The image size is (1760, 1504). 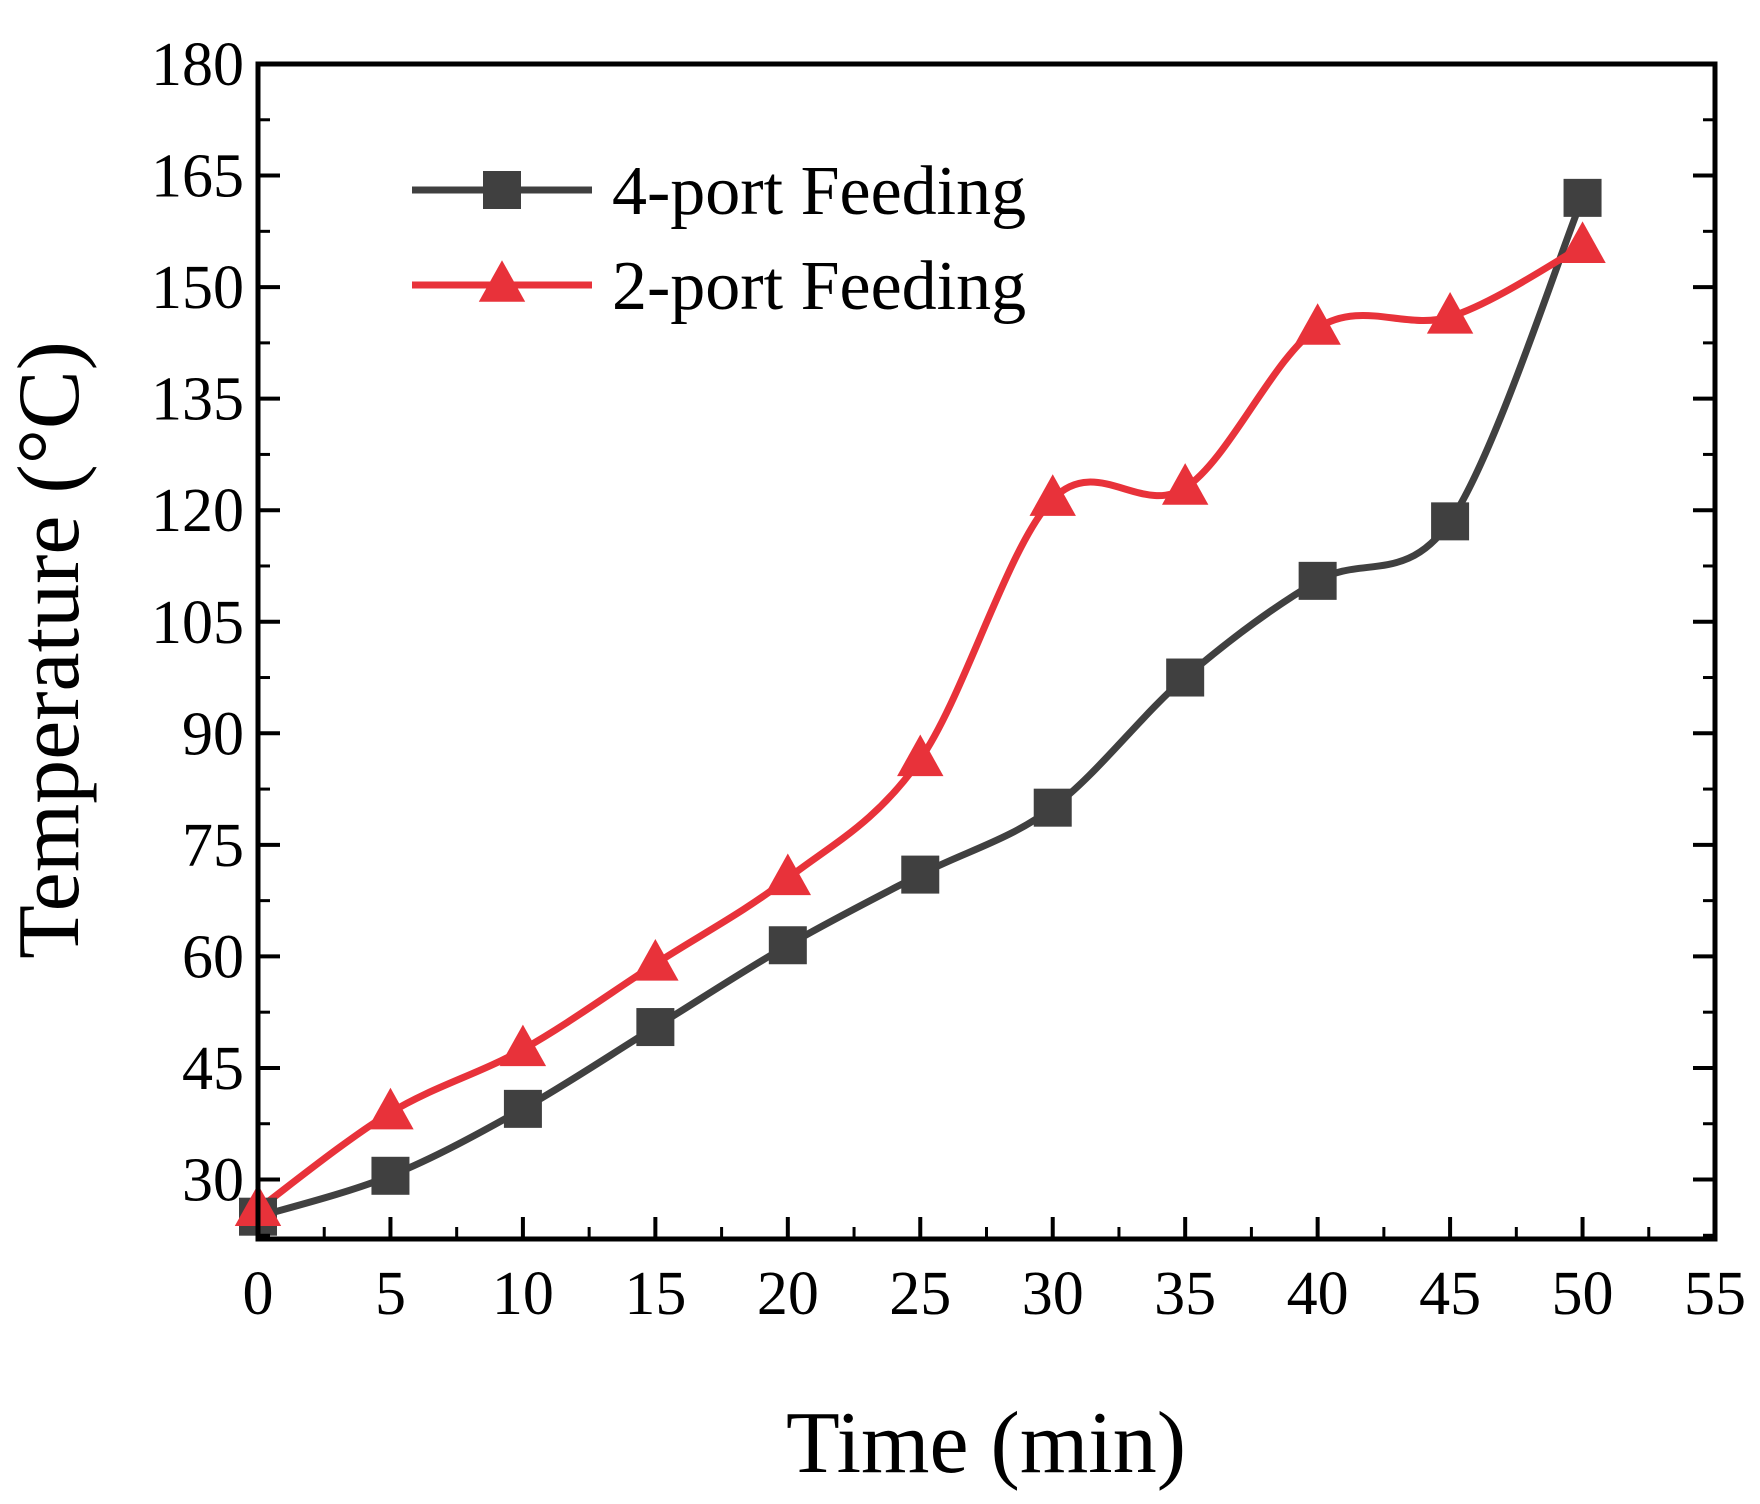 I want to click on legend-label: 2-port Feeding, so click(x=819, y=286).